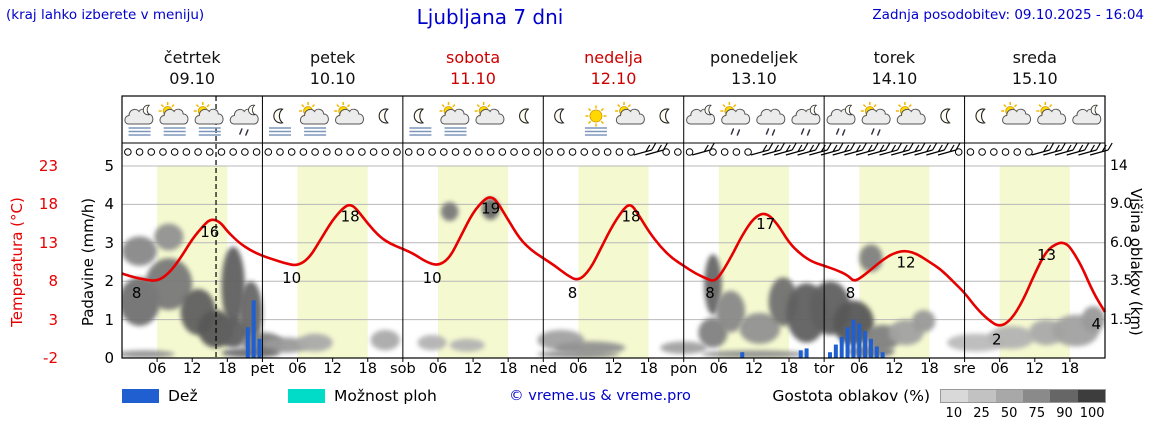  Describe the element at coordinates (109, 319) in the screenshot. I see `precip-axis-tick: 1` at that location.